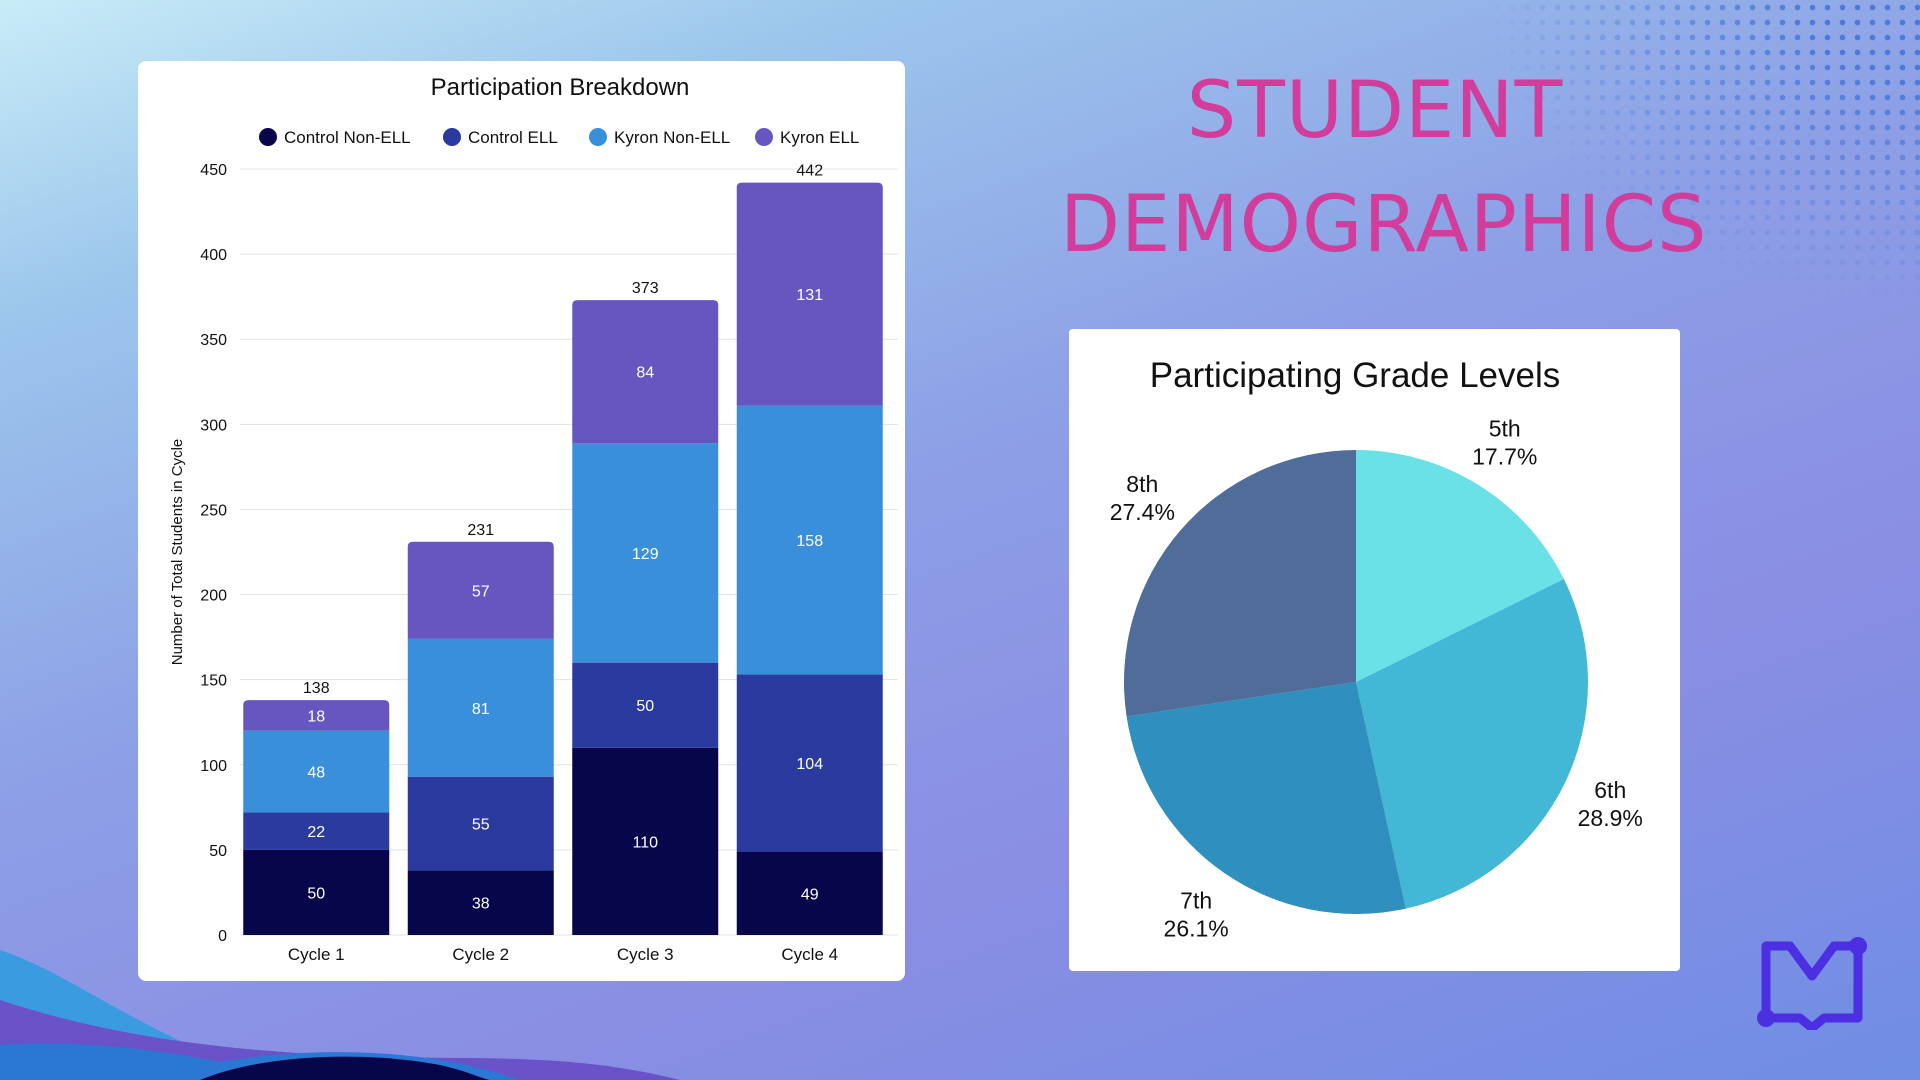 The image size is (1920, 1080). Describe the element at coordinates (222, 936) in the screenshot. I see `y-tick-label: 0` at that location.